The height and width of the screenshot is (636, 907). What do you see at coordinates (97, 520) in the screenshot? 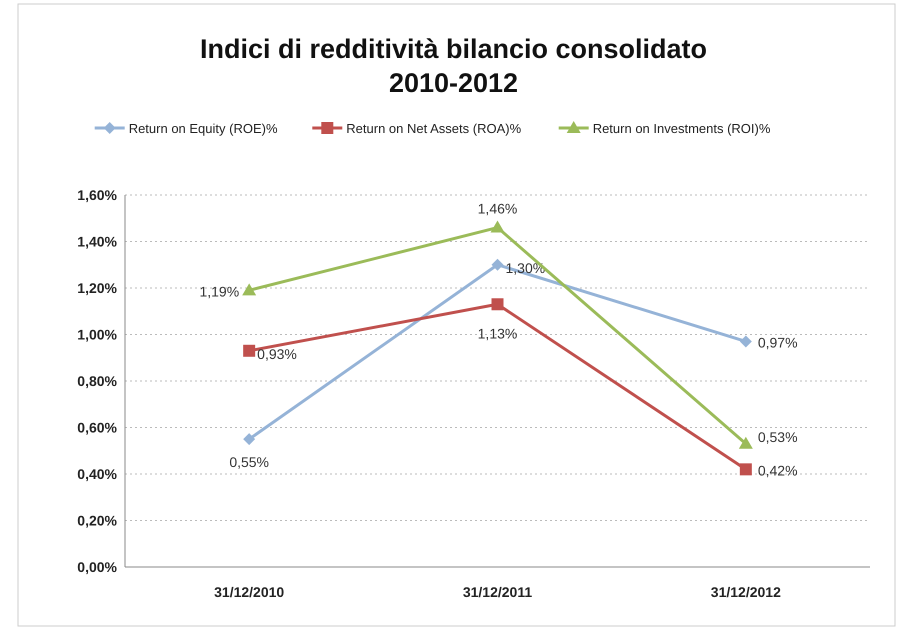
I see `y-tick-label: 0,20%` at bounding box center [97, 520].